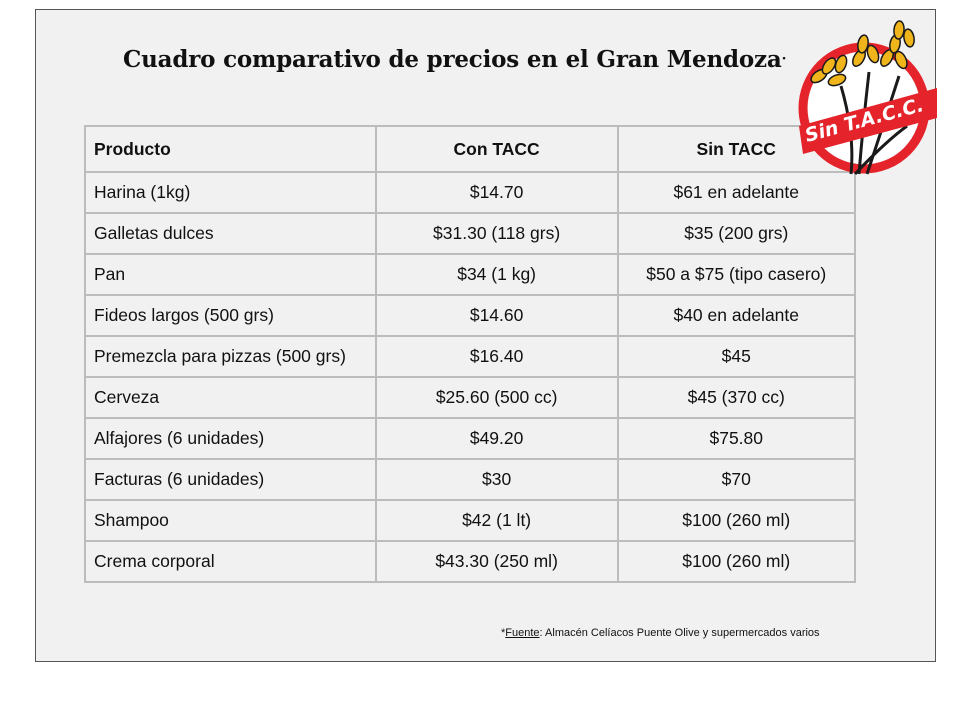 This screenshot has width=960, height=720. Describe the element at coordinates (736, 356) in the screenshot. I see `cell-sin-tacc: $45` at that location.